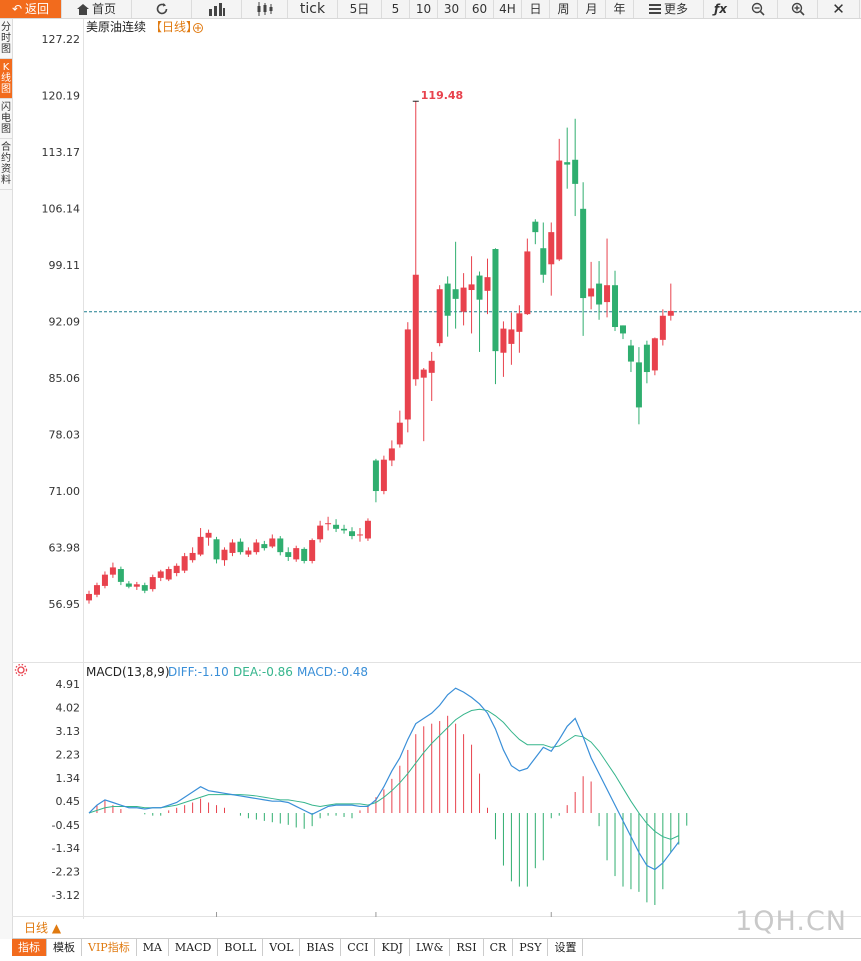  I want to click on indicator-tab: CR, so click(499, 947).